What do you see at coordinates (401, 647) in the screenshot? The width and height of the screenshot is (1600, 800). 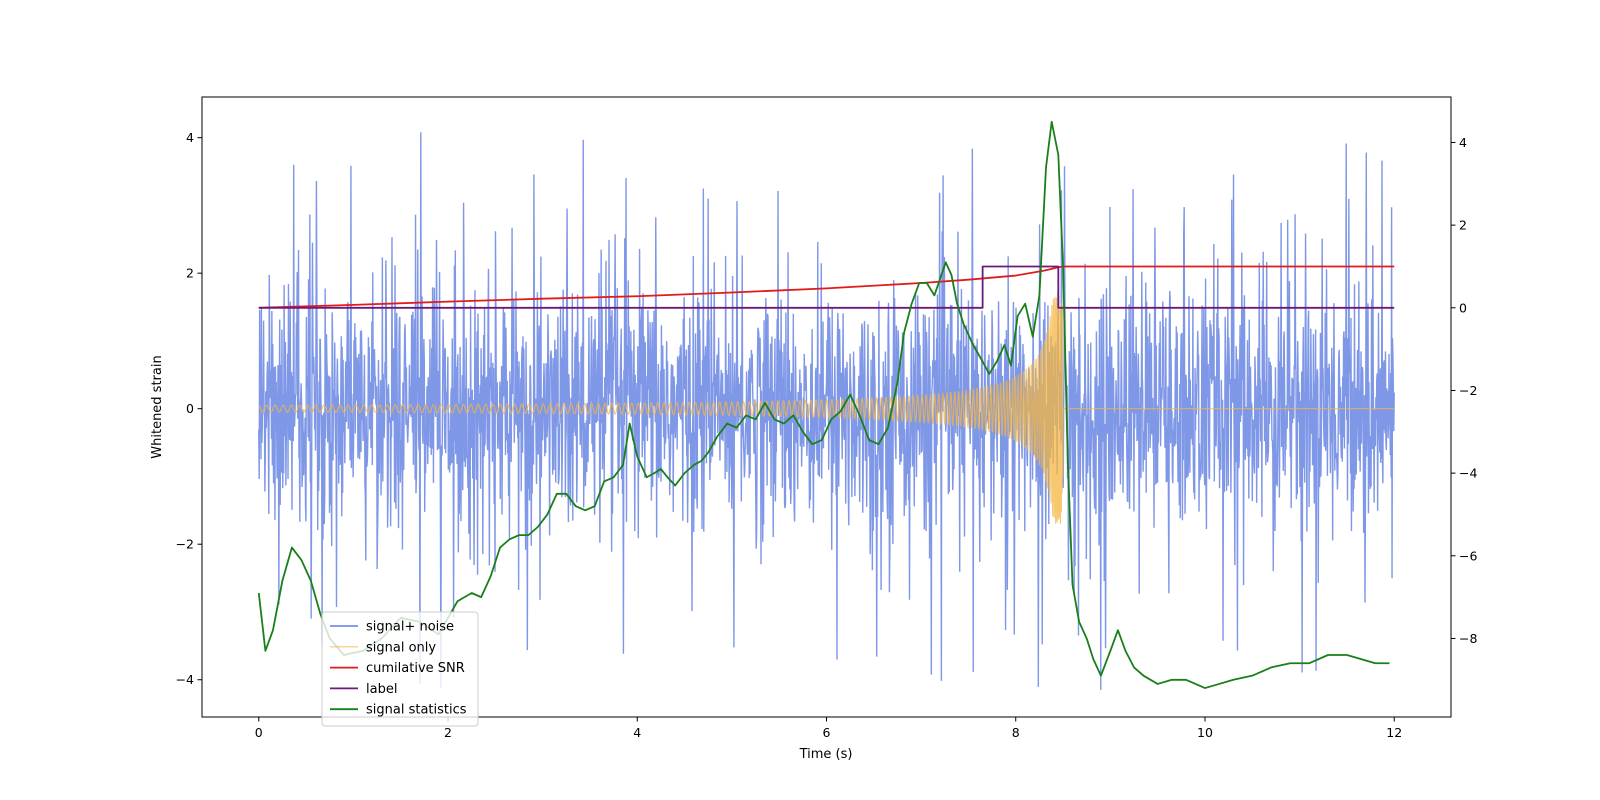 I see `legend-label-signal-only: signal only` at bounding box center [401, 647].